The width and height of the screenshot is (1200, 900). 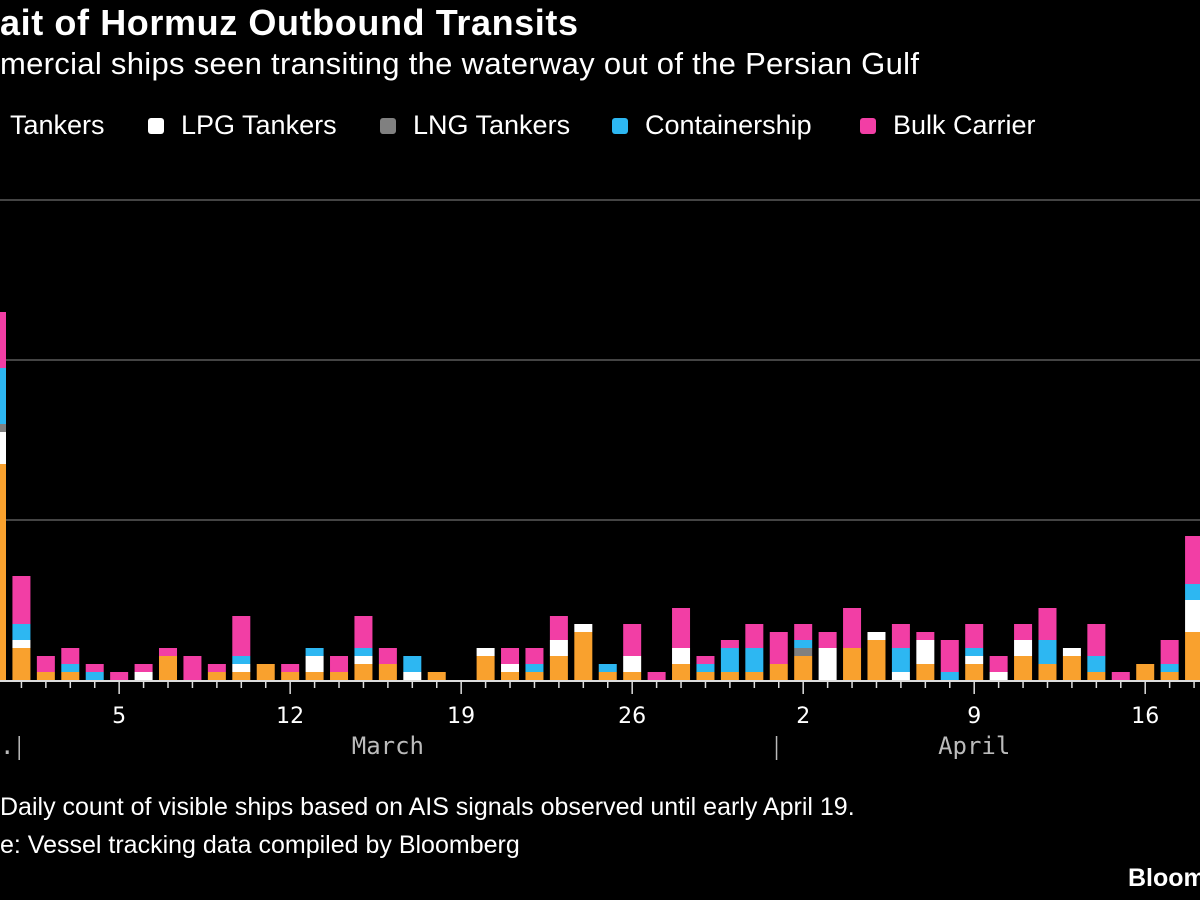 What do you see at coordinates (7, 746) in the screenshot?
I see `month-label: .` at bounding box center [7, 746].